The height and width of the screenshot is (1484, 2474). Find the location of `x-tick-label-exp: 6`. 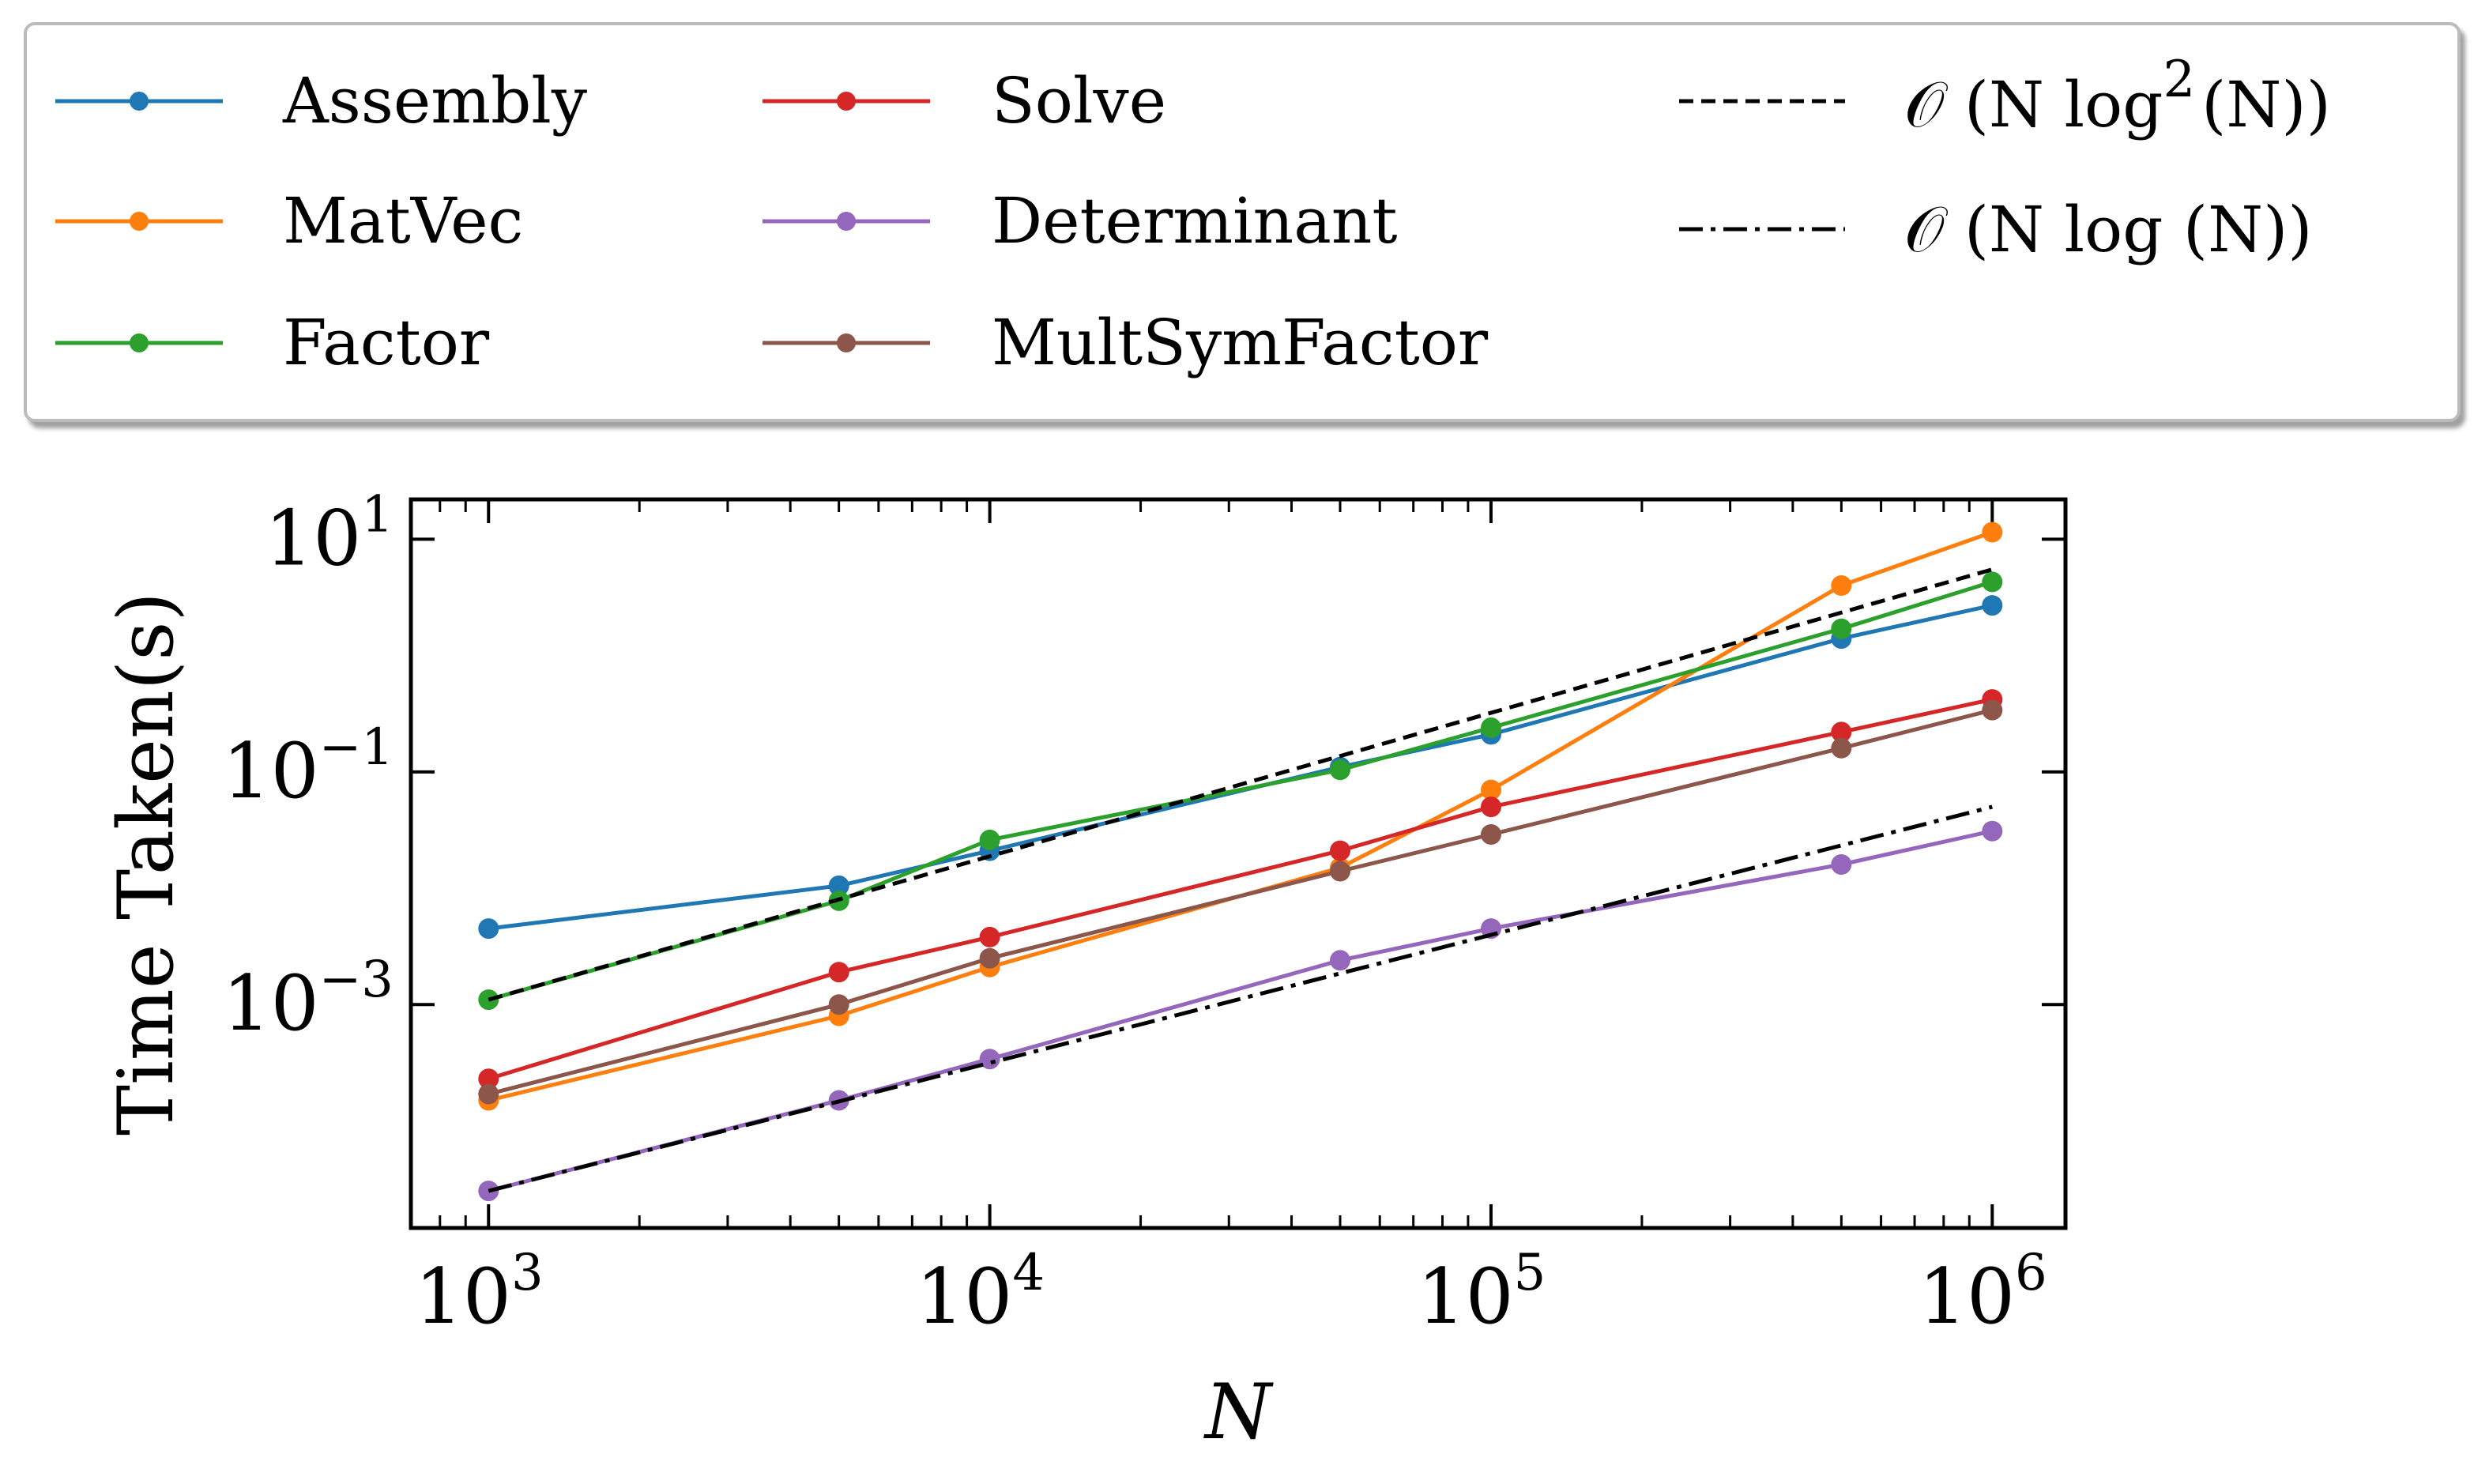

x-tick-label-exp: 6 is located at coordinates (2031, 1273).